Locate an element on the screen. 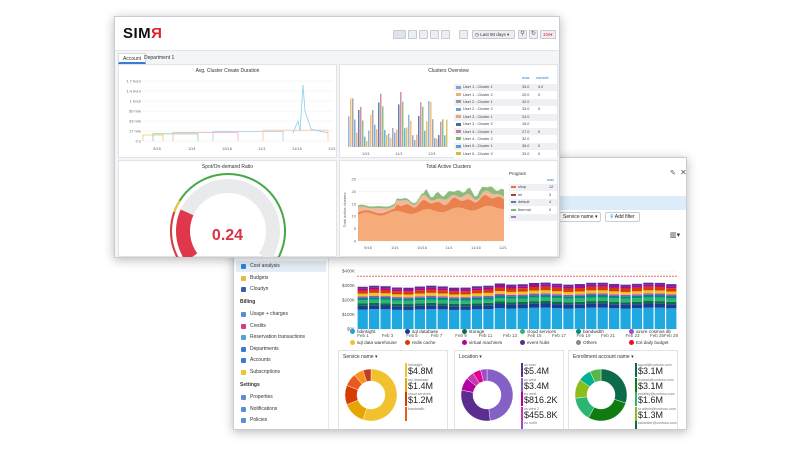 The image size is (800, 450). legend-row: shop 12 is located at coordinates (533, 187).